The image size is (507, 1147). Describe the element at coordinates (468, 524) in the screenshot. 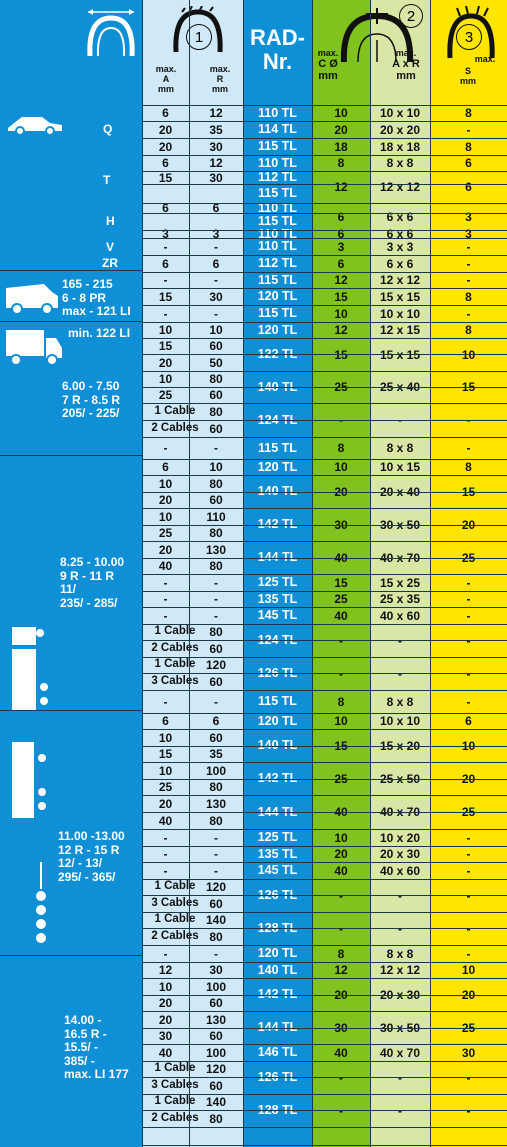

I see `s-cell: 20` at that location.